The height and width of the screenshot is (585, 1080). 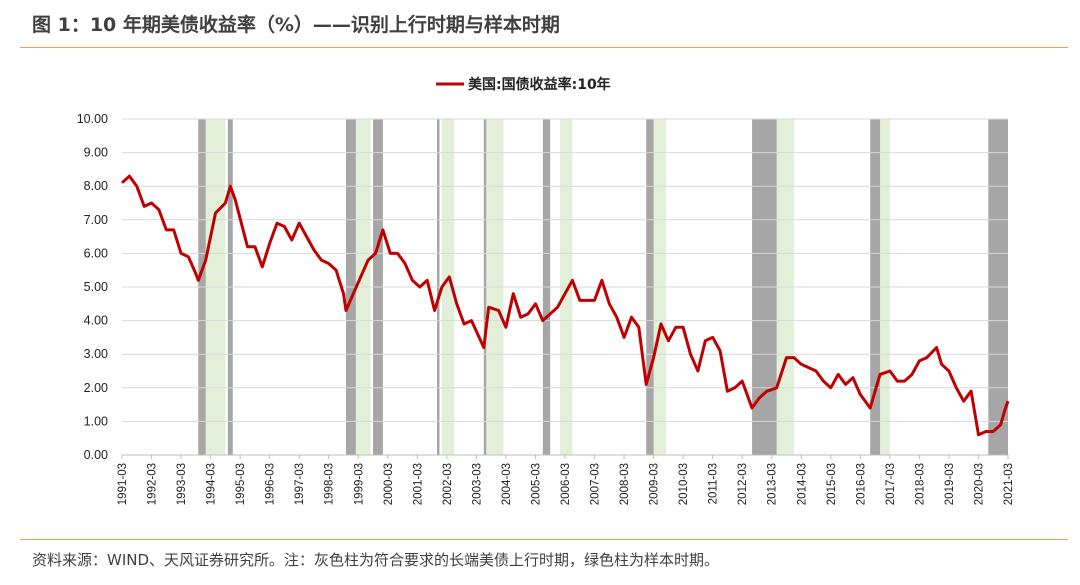 What do you see at coordinates (507, 484) in the screenshot?
I see `x-tick-label: 2004-03` at bounding box center [507, 484].